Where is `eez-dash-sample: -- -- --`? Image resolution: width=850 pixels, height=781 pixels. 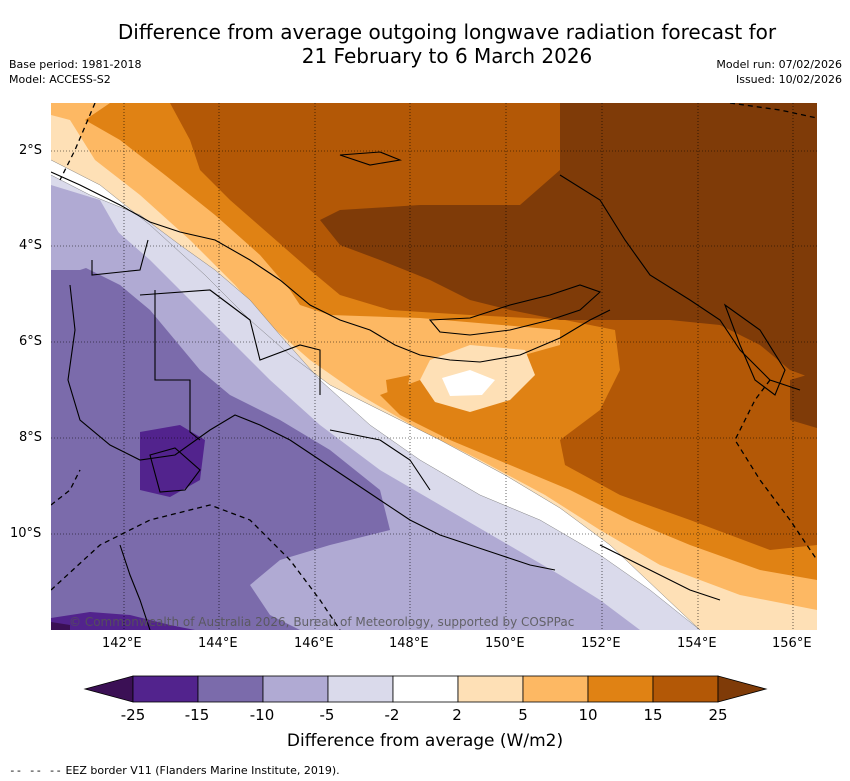
eez-dash-sample: -- -- -- is located at coordinates (35, 770).